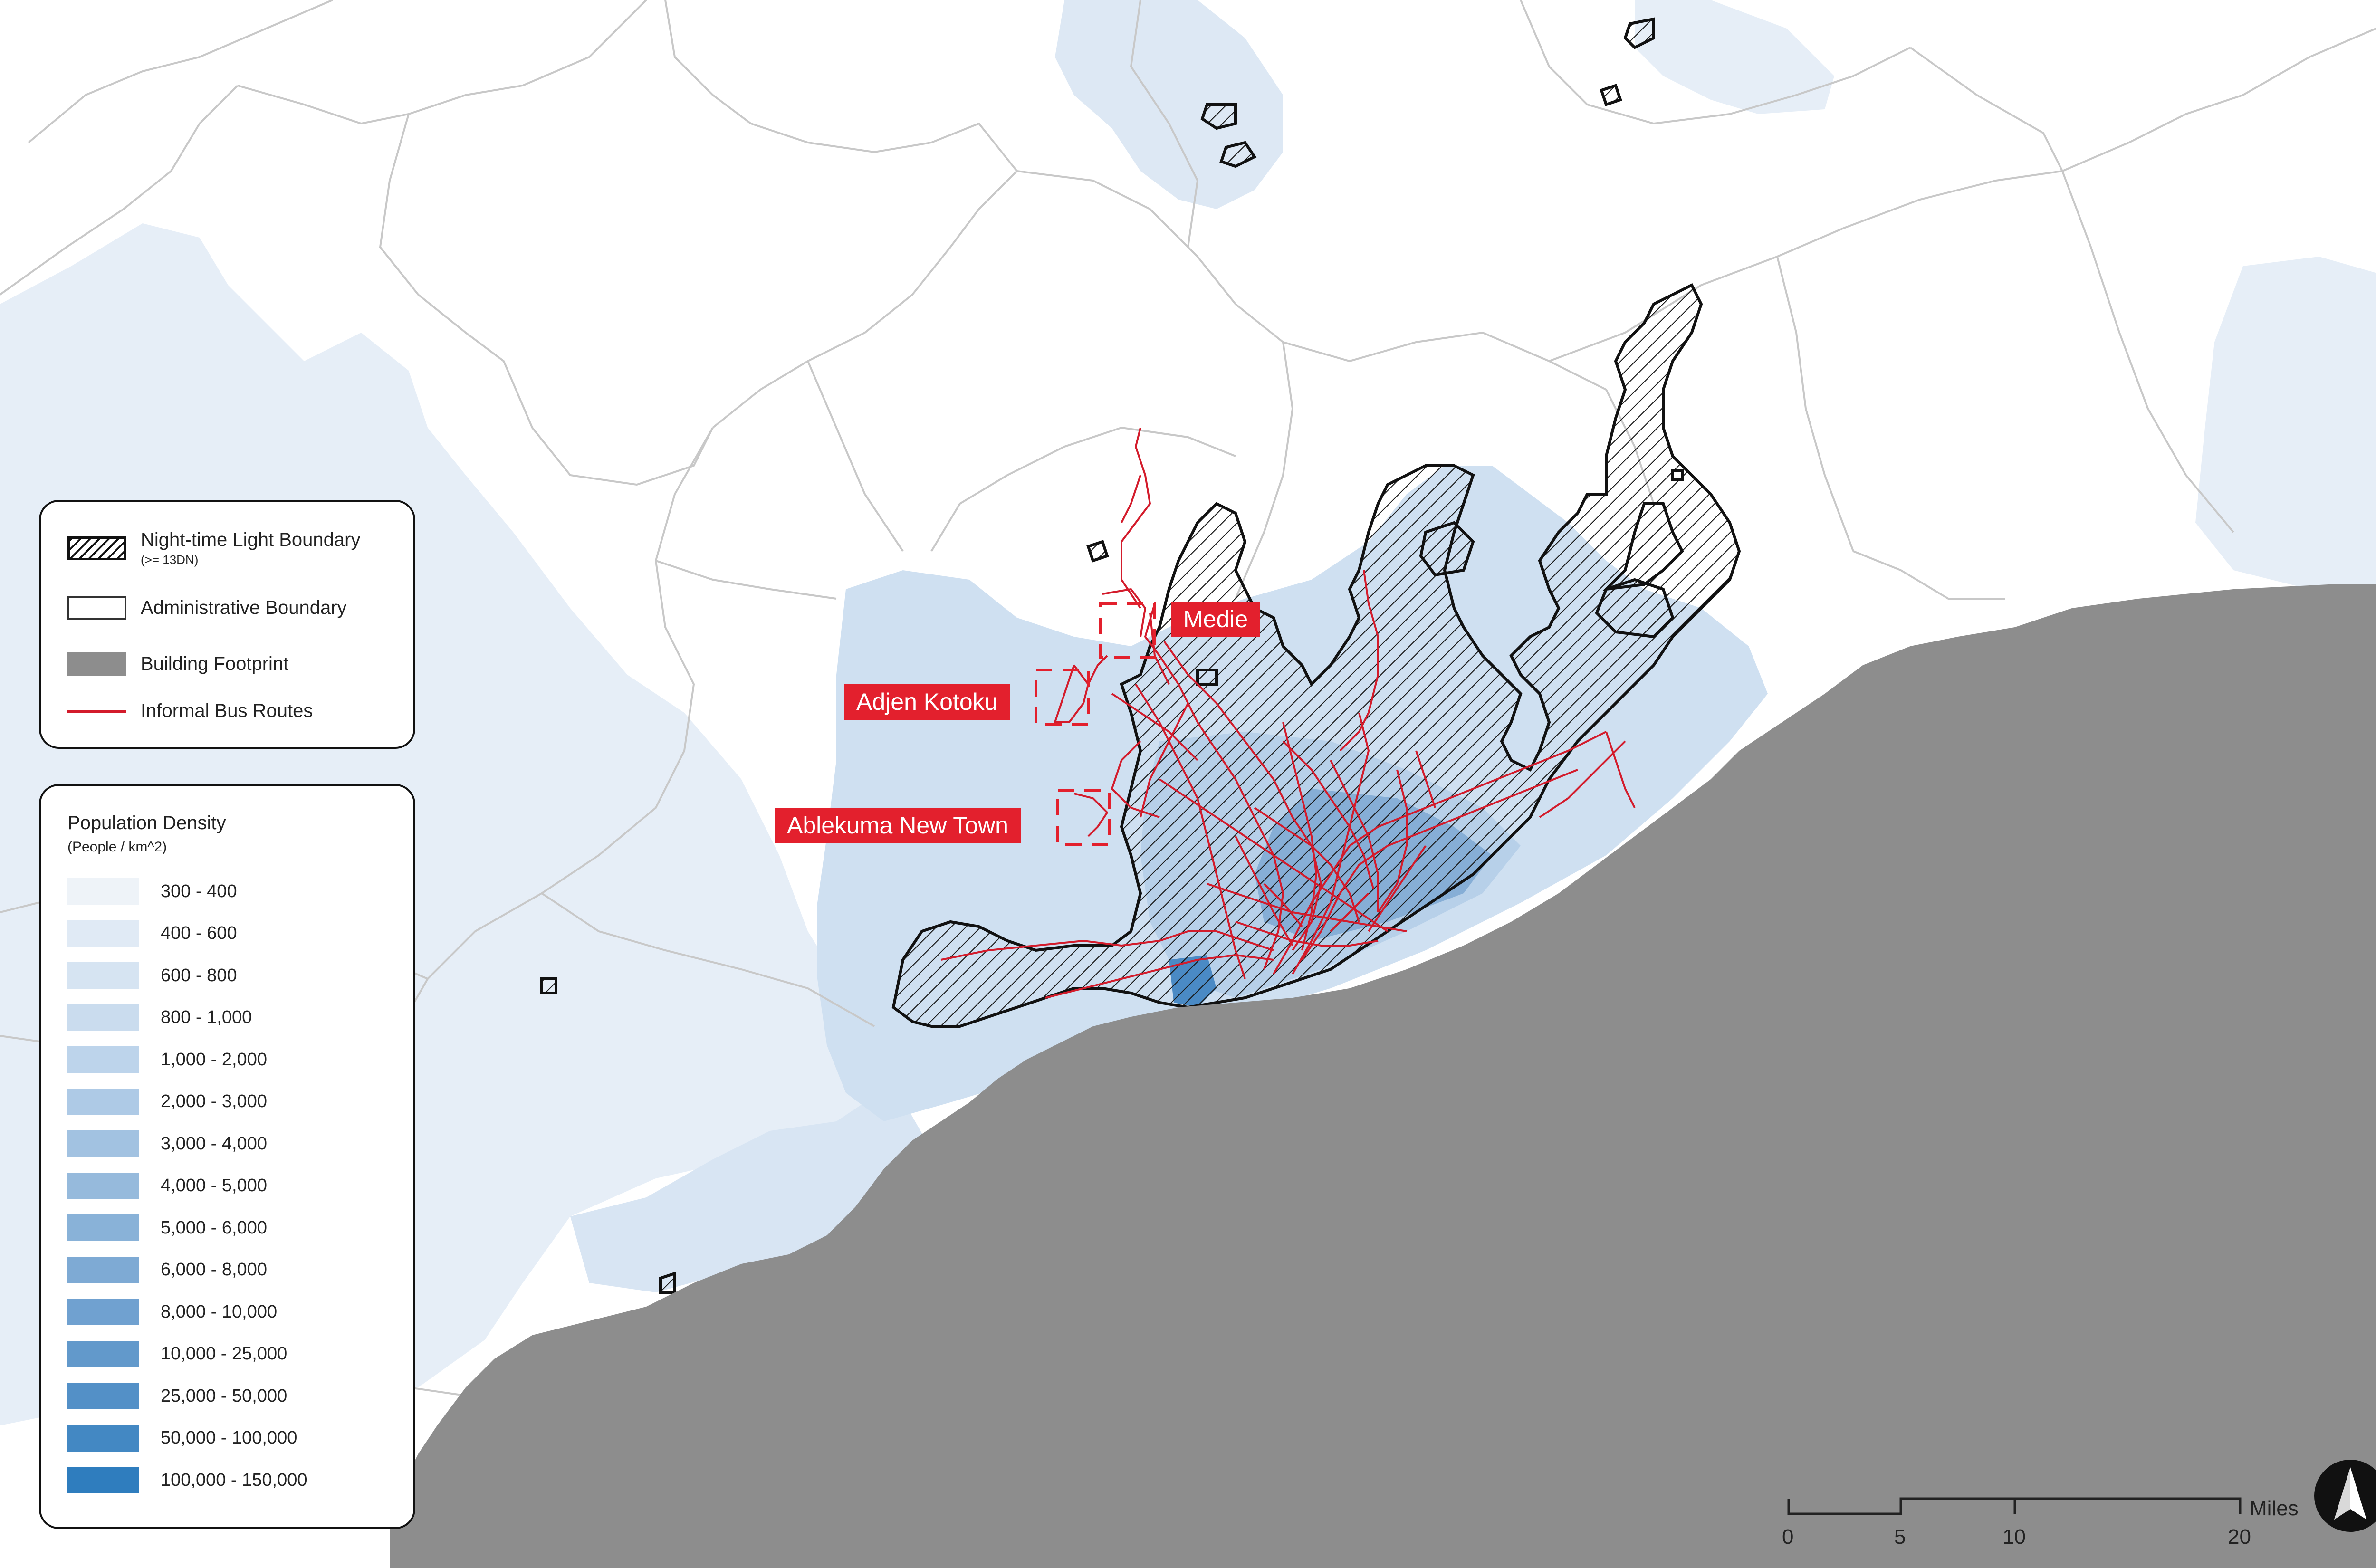 The height and width of the screenshot is (1568, 2376). I want to click on admin-boundary-swatch, so click(96, 608).